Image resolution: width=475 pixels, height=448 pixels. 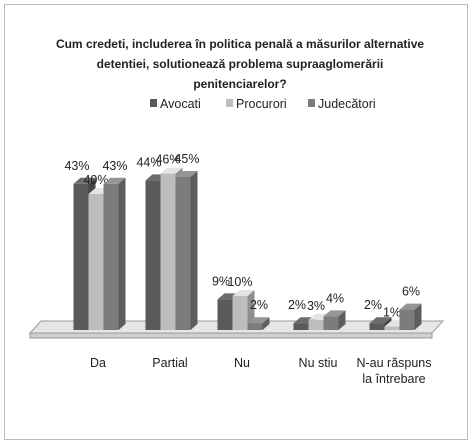 What do you see at coordinates (180, 104) in the screenshot?
I see `legend-label: Avocati` at bounding box center [180, 104].